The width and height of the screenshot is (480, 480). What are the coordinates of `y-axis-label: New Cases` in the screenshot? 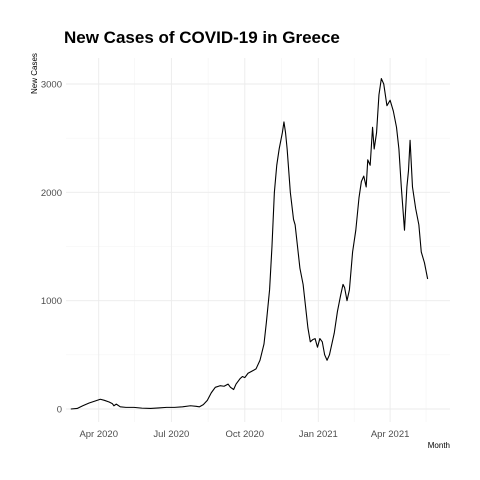 It's located at (34, 73).